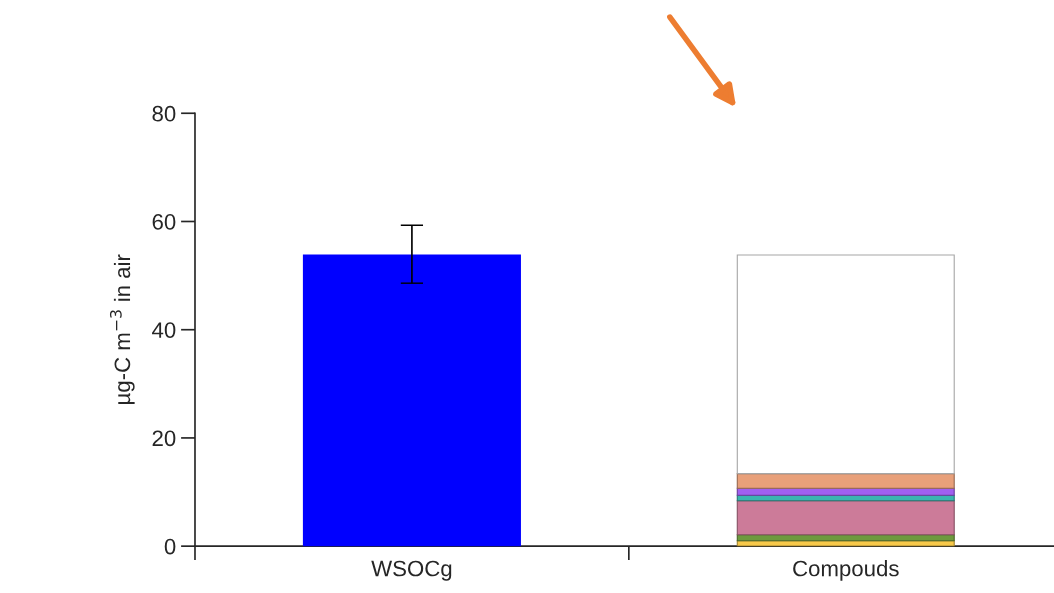 This screenshot has width=1054, height=593. Describe the element at coordinates (411, 570) in the screenshot. I see `x-tick-label: WSOCg` at that location.